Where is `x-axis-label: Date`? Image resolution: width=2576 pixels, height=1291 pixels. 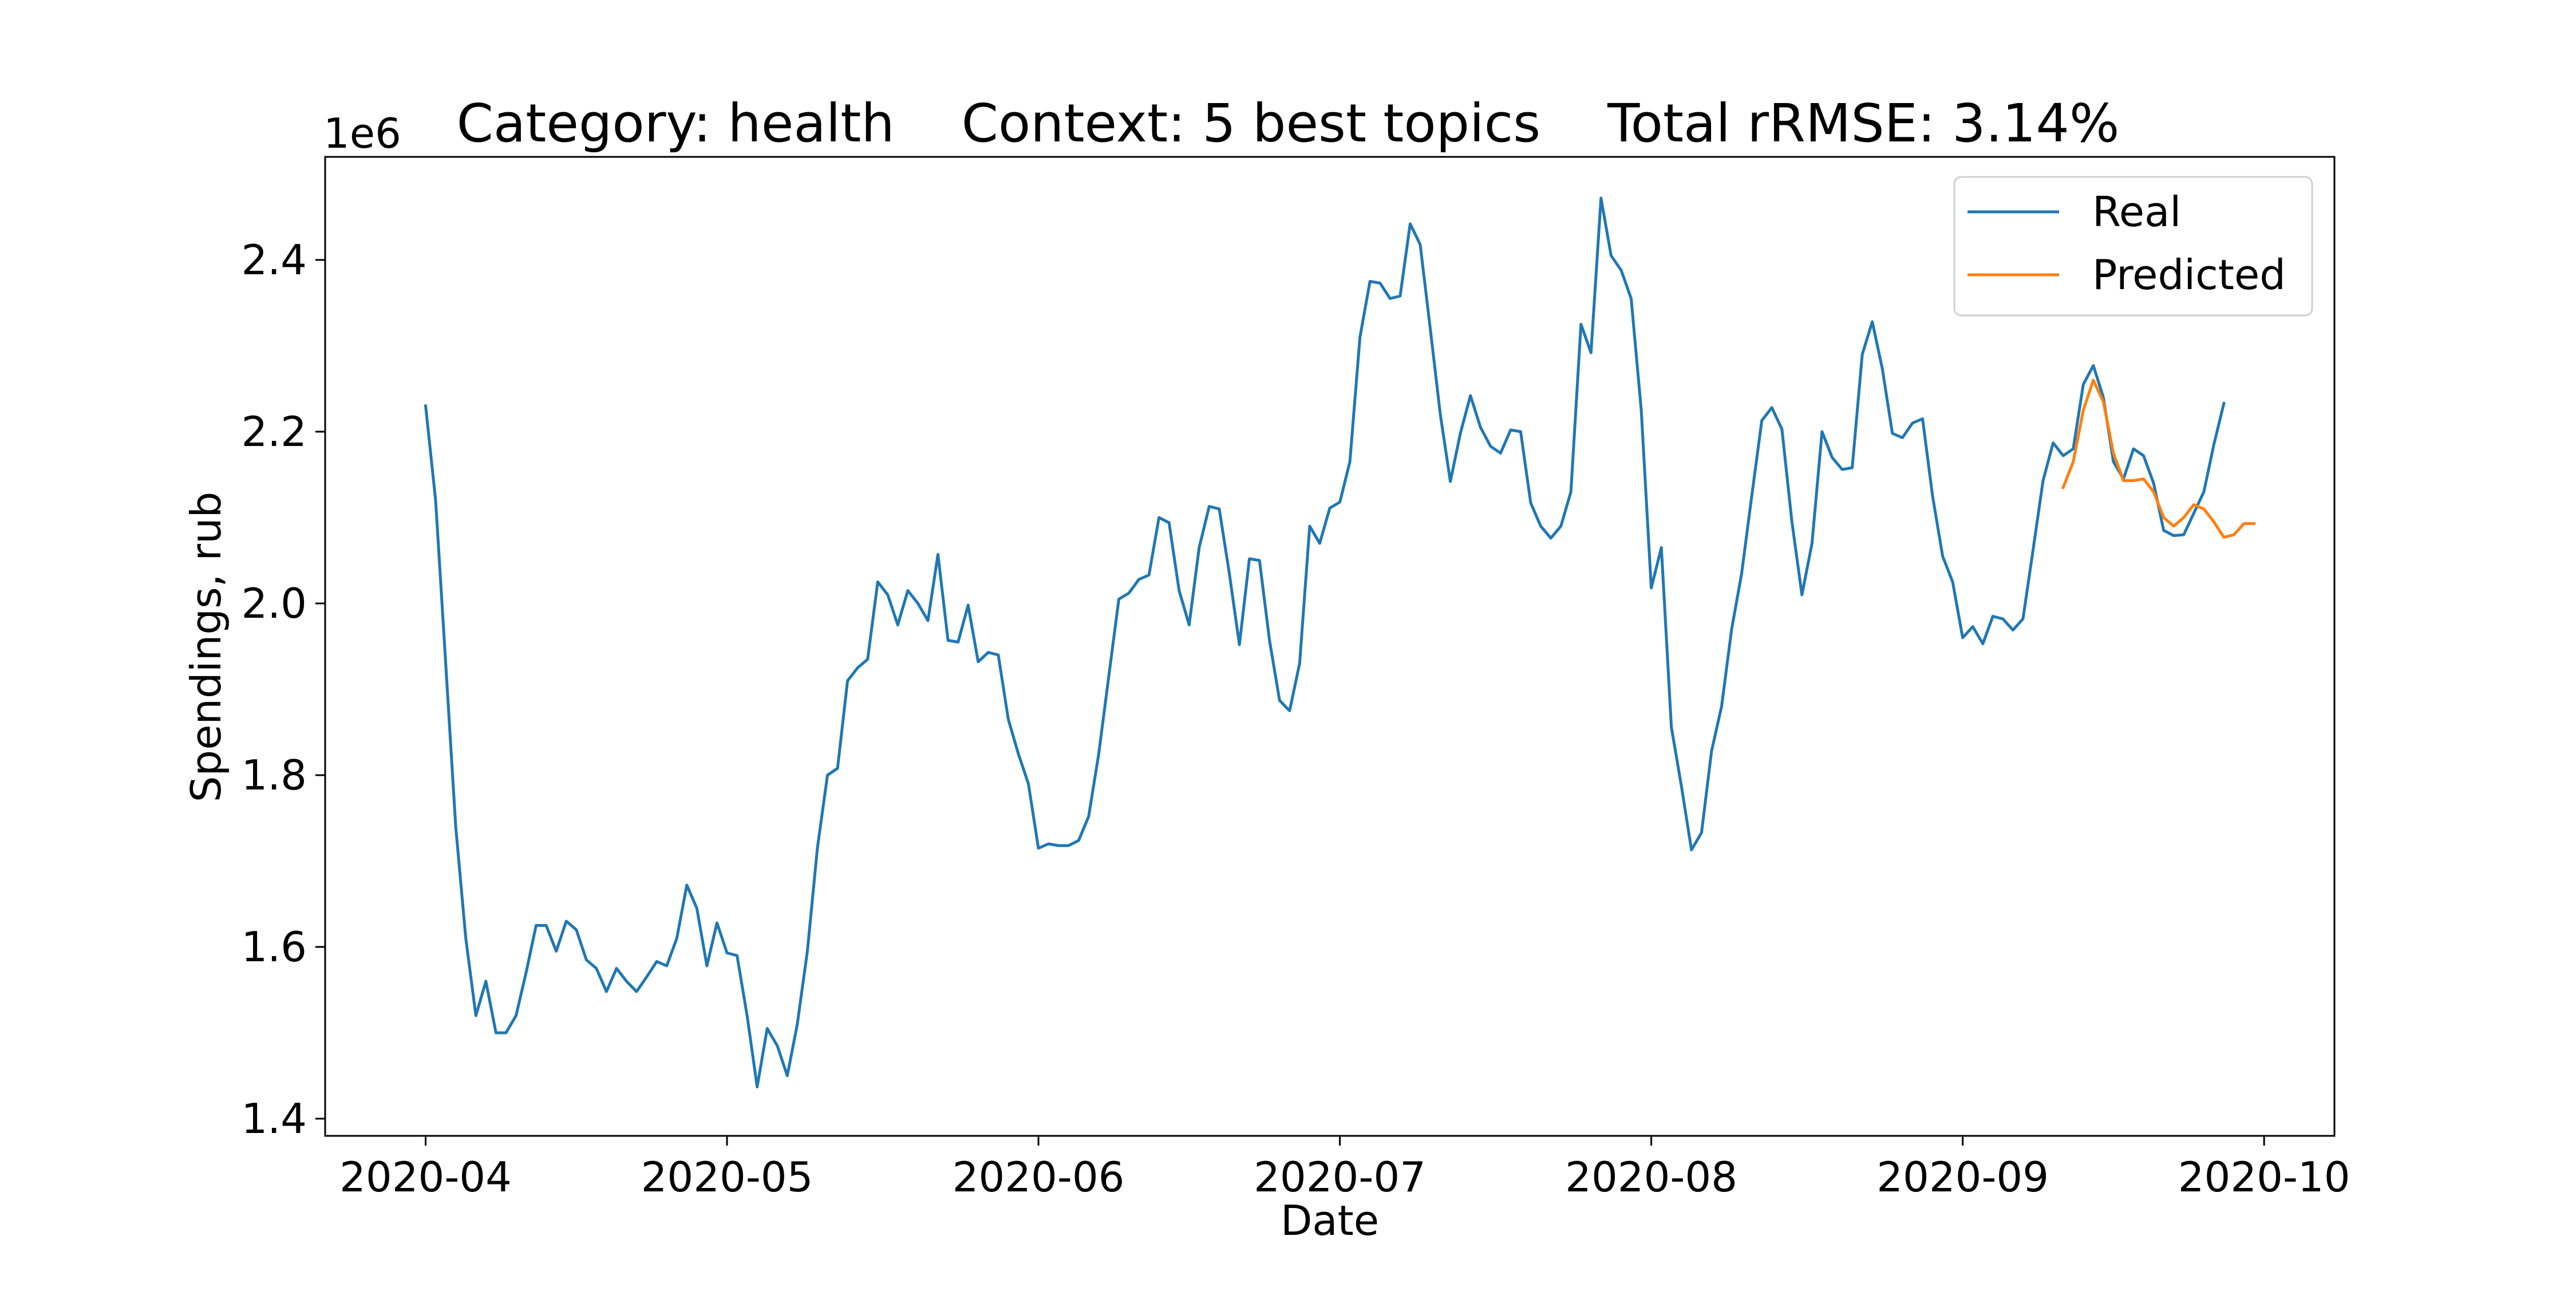 x-axis-label: Date is located at coordinates (1330, 1221).